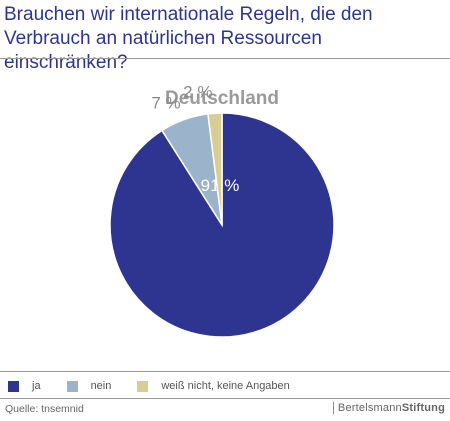 The height and width of the screenshot is (421, 450). Describe the element at coordinates (423, 408) in the screenshot. I see `brand-part-2: Stiftung` at that location.